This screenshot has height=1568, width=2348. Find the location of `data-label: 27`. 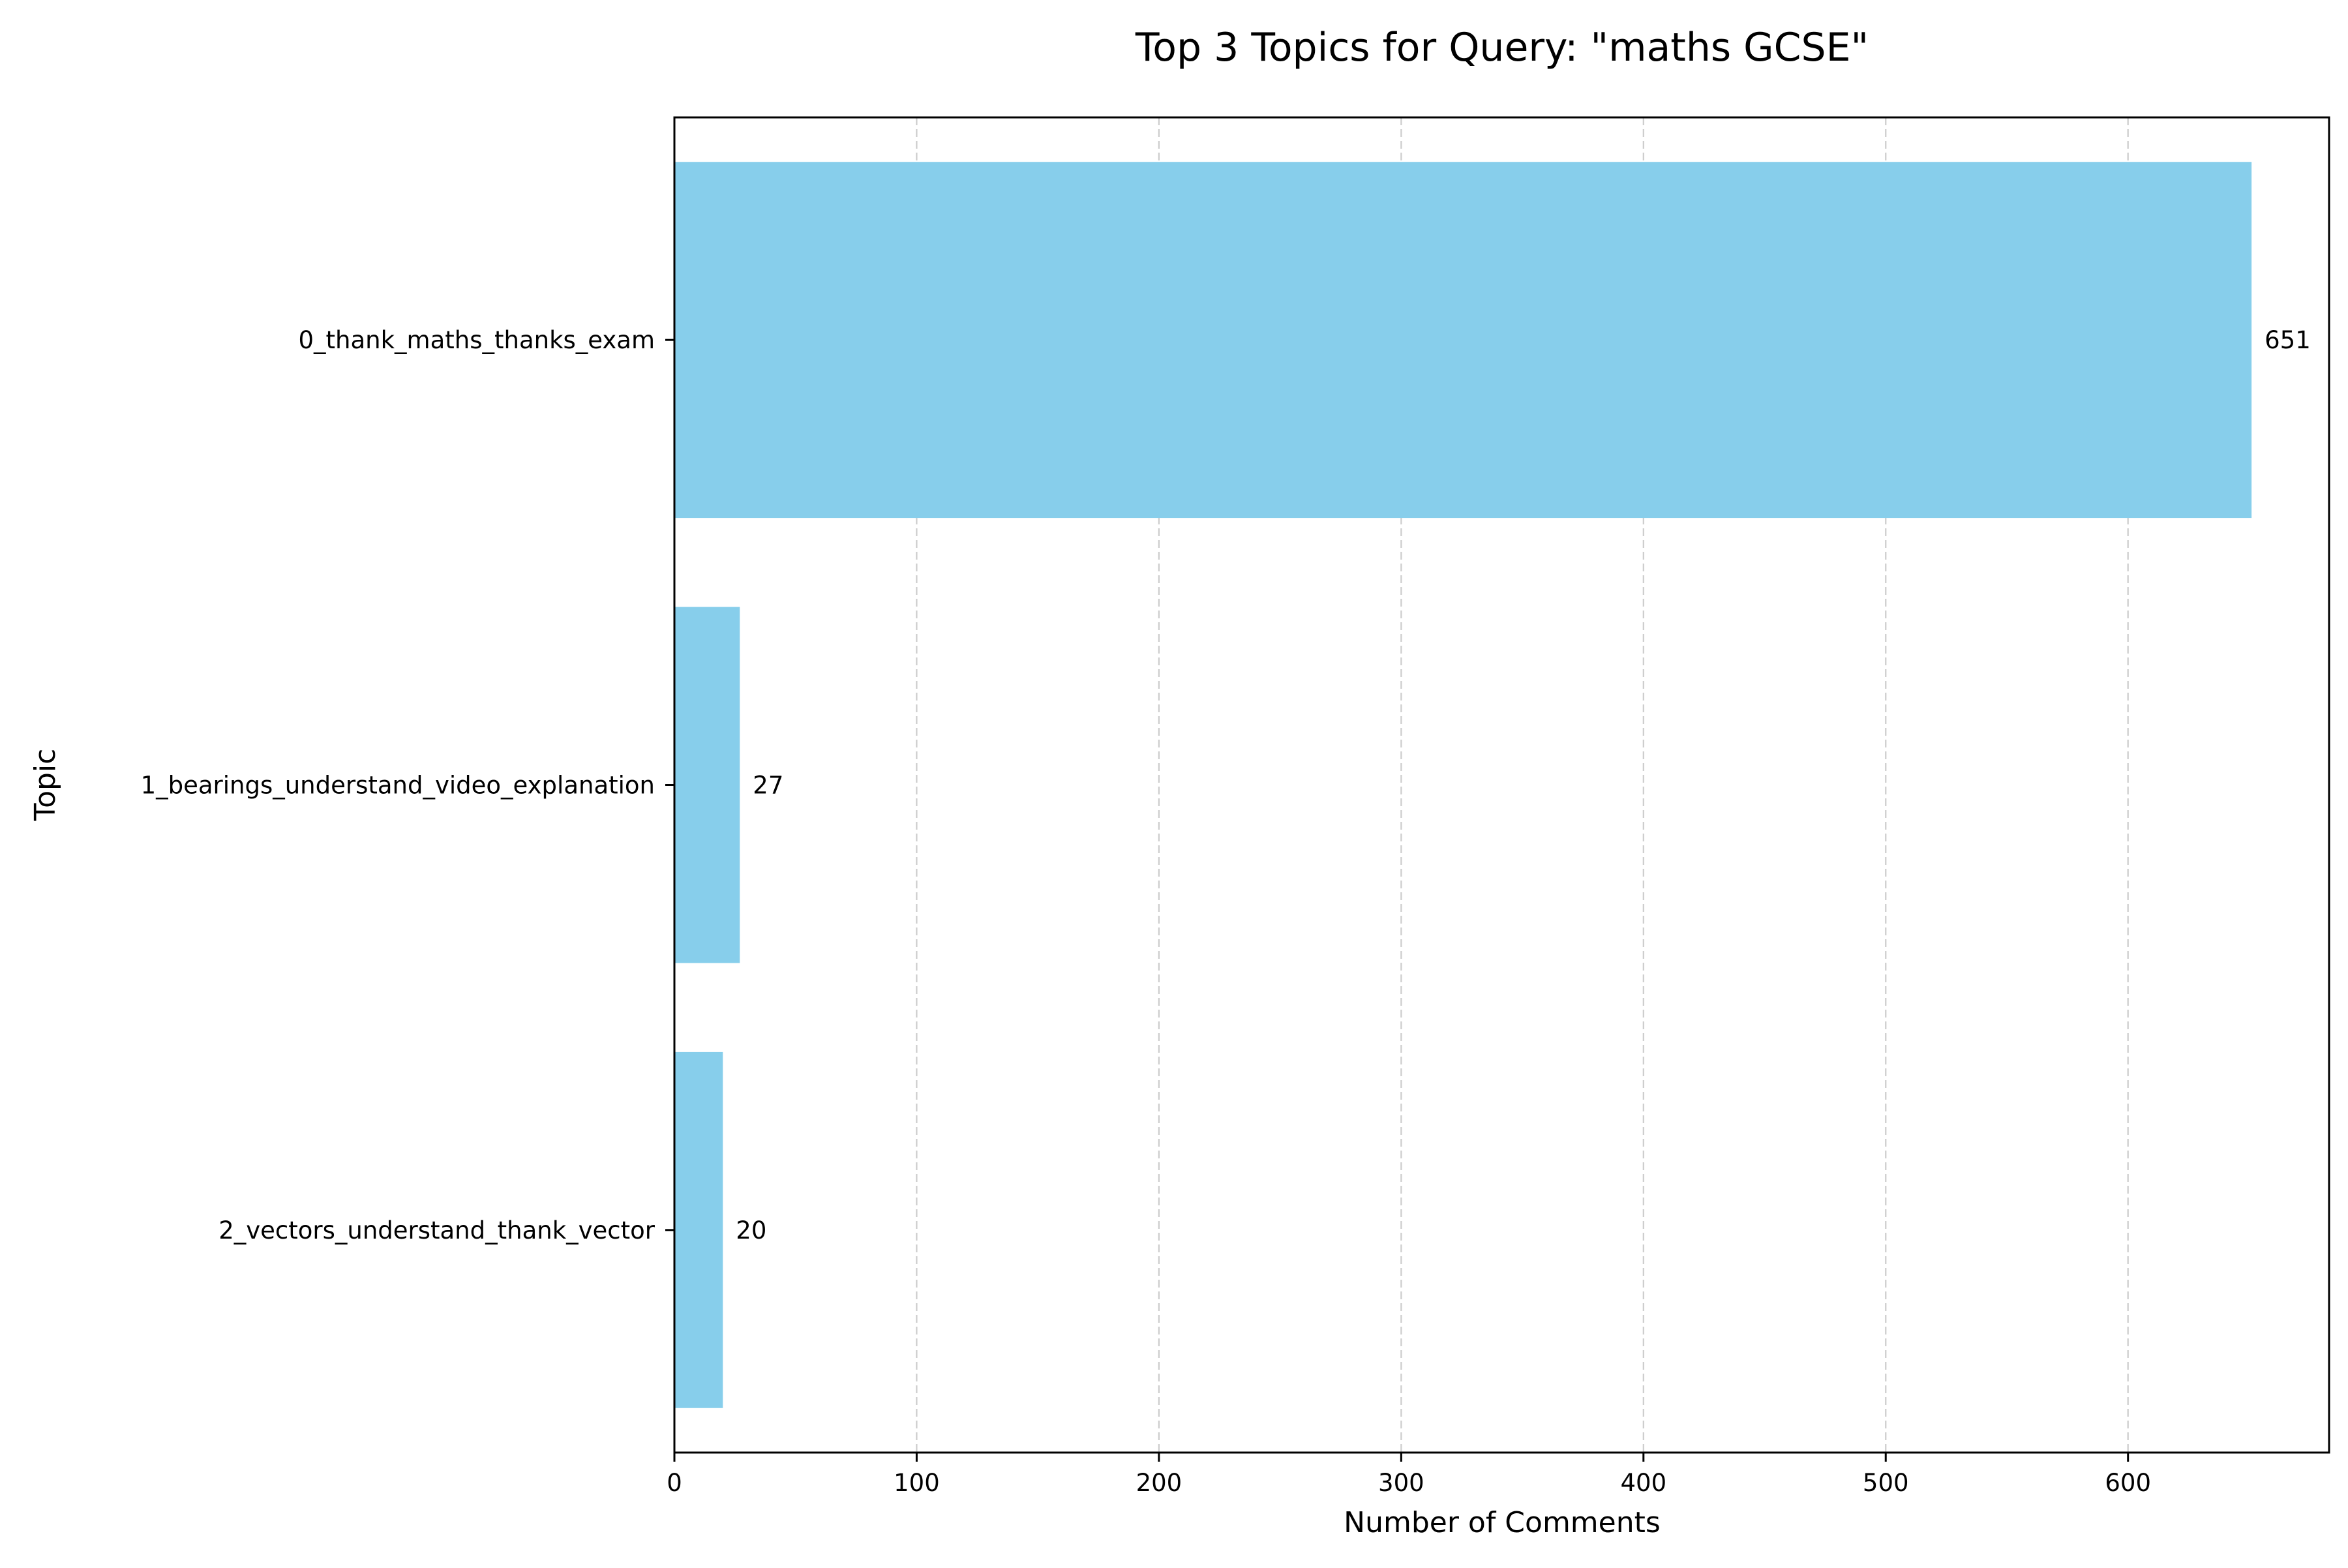

data-label: 27 is located at coordinates (768, 786).